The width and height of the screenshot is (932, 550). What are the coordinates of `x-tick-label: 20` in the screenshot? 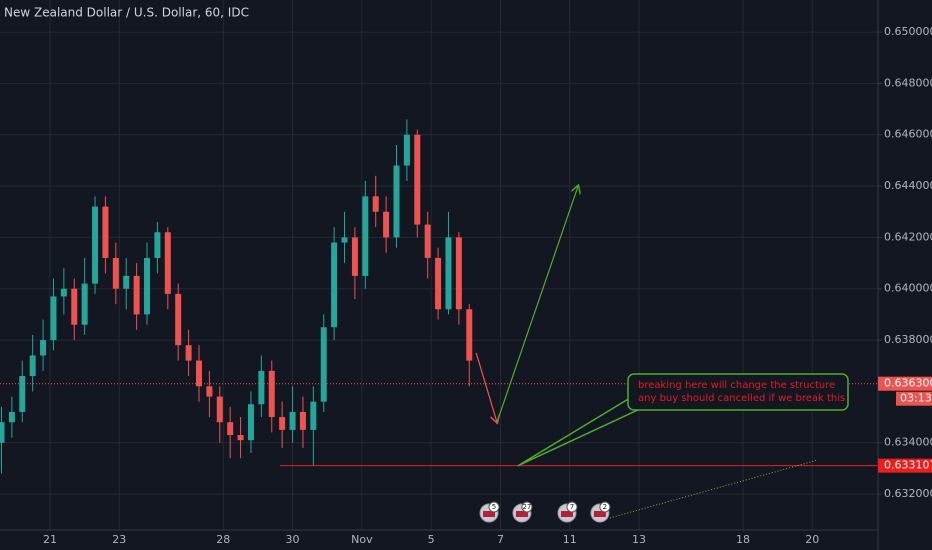 It's located at (812, 539).